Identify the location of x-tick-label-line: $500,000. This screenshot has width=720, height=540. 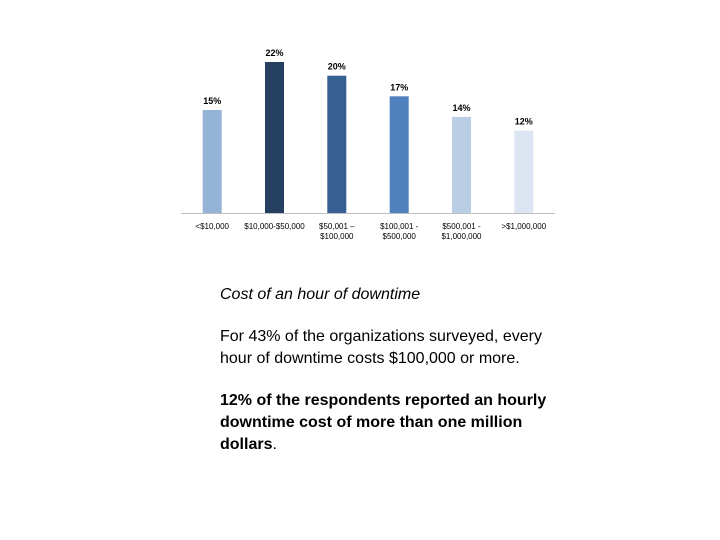
(400, 236).